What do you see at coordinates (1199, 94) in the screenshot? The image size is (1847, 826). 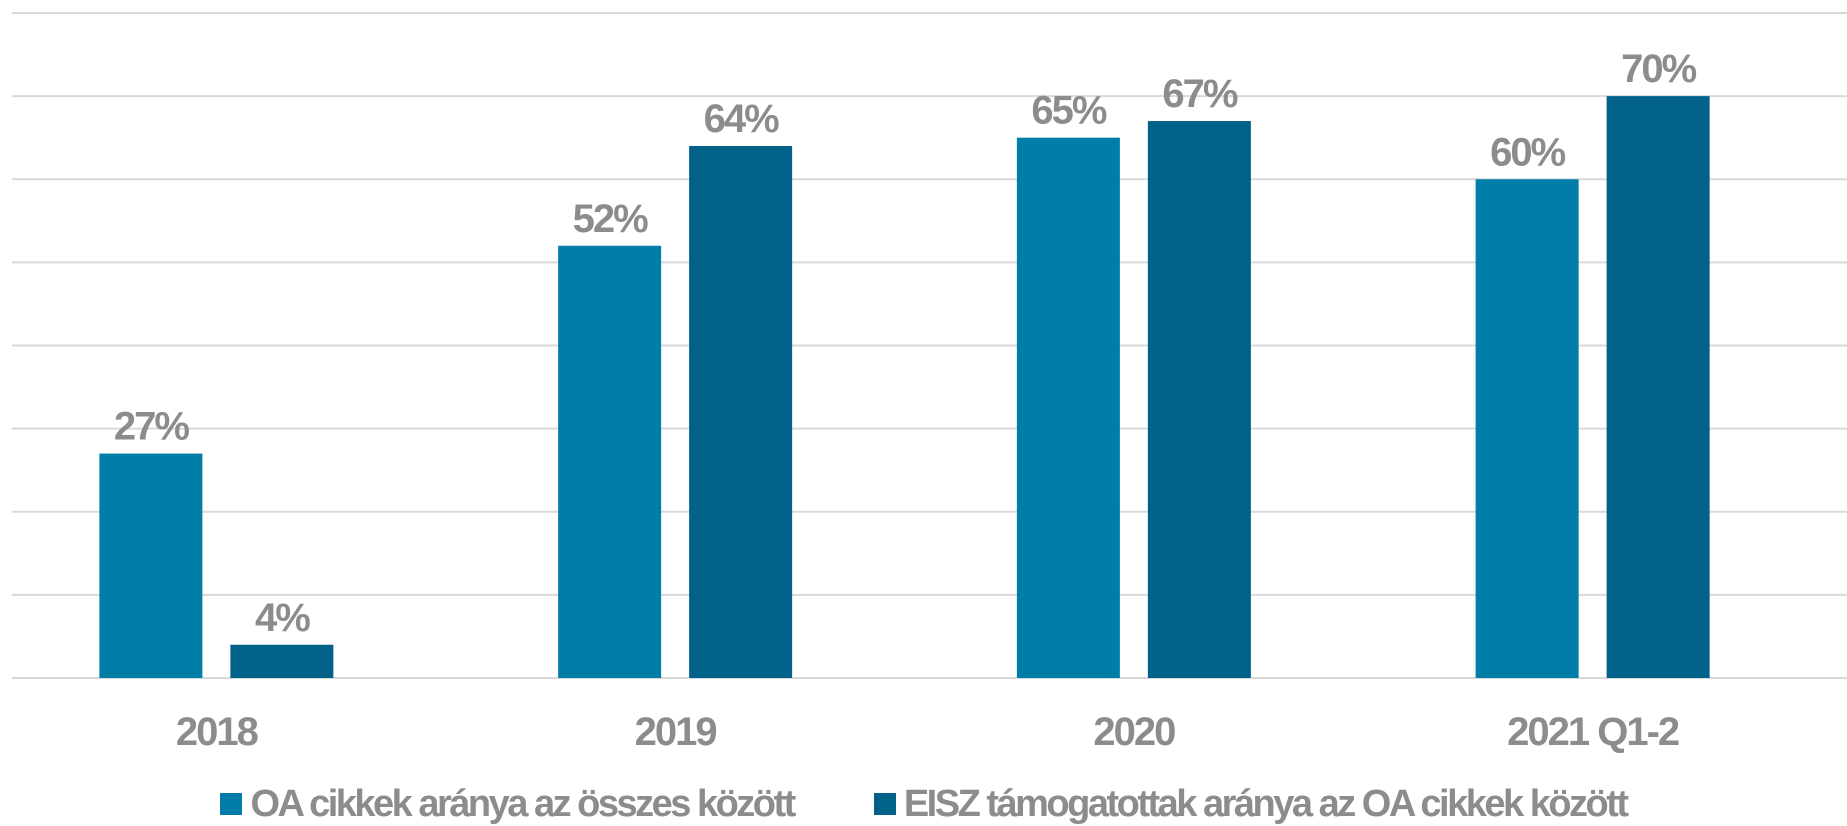 I see `data-label: 67%` at bounding box center [1199, 94].